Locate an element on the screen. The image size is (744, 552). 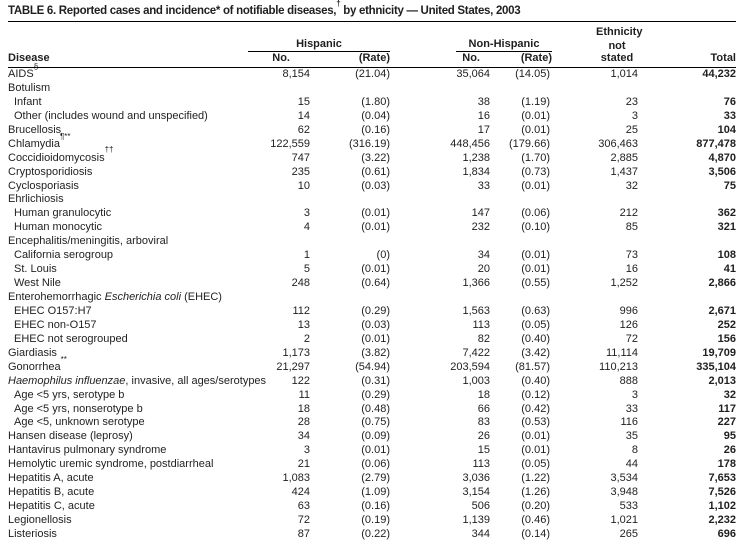
nonhispanic-no-cell: 1,834 is located at coordinates (476, 171).